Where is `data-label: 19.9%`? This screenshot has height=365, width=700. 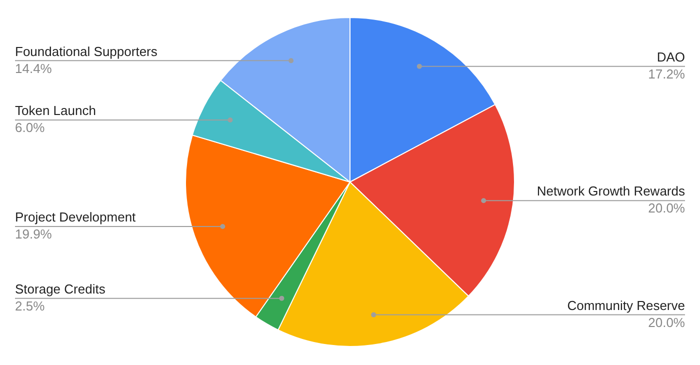
data-label: 19.9% is located at coordinates (33, 234).